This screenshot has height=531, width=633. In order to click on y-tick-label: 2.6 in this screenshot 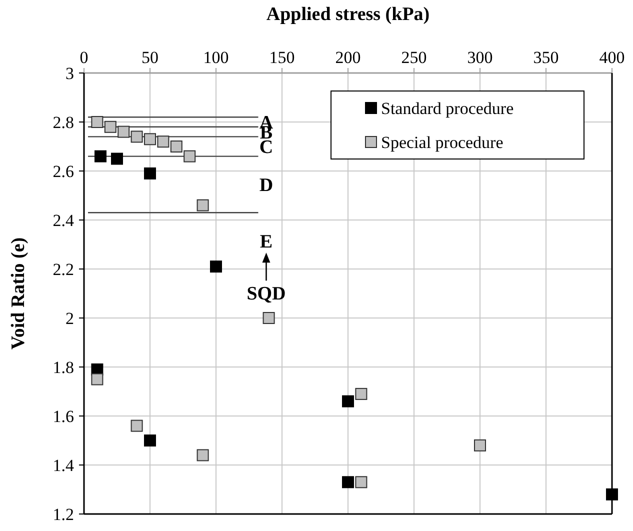, I will do `click(63, 171)`.